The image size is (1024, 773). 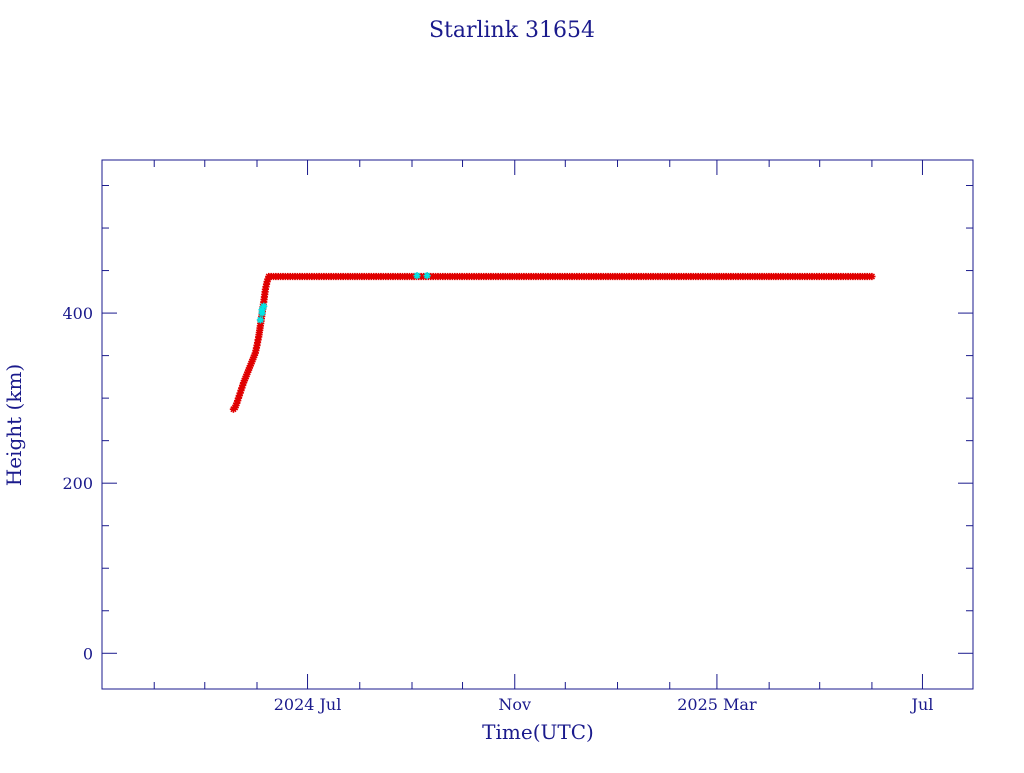 I want to click on x-tick-label: 2024 Jul, so click(x=308, y=704).